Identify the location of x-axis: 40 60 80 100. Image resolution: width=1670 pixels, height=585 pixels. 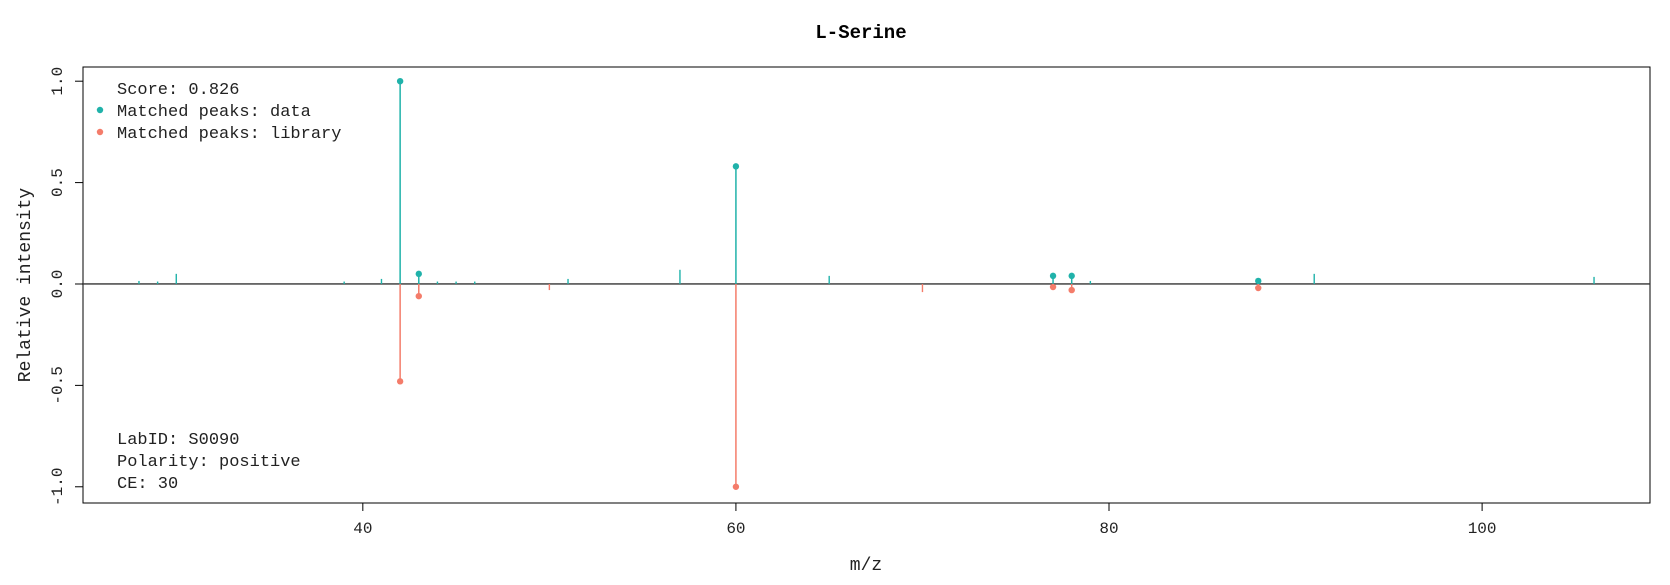
(925, 520).